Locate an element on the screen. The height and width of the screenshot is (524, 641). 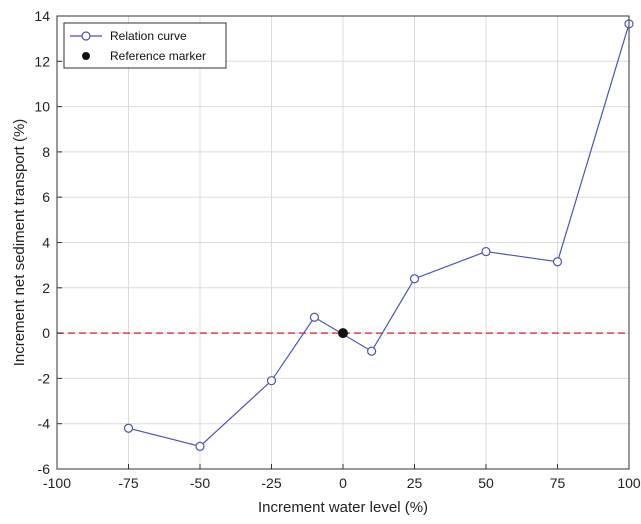
x-tick-labels: -100 -75 -50 -25 0 25 50 75 100 is located at coordinates (342, 477).